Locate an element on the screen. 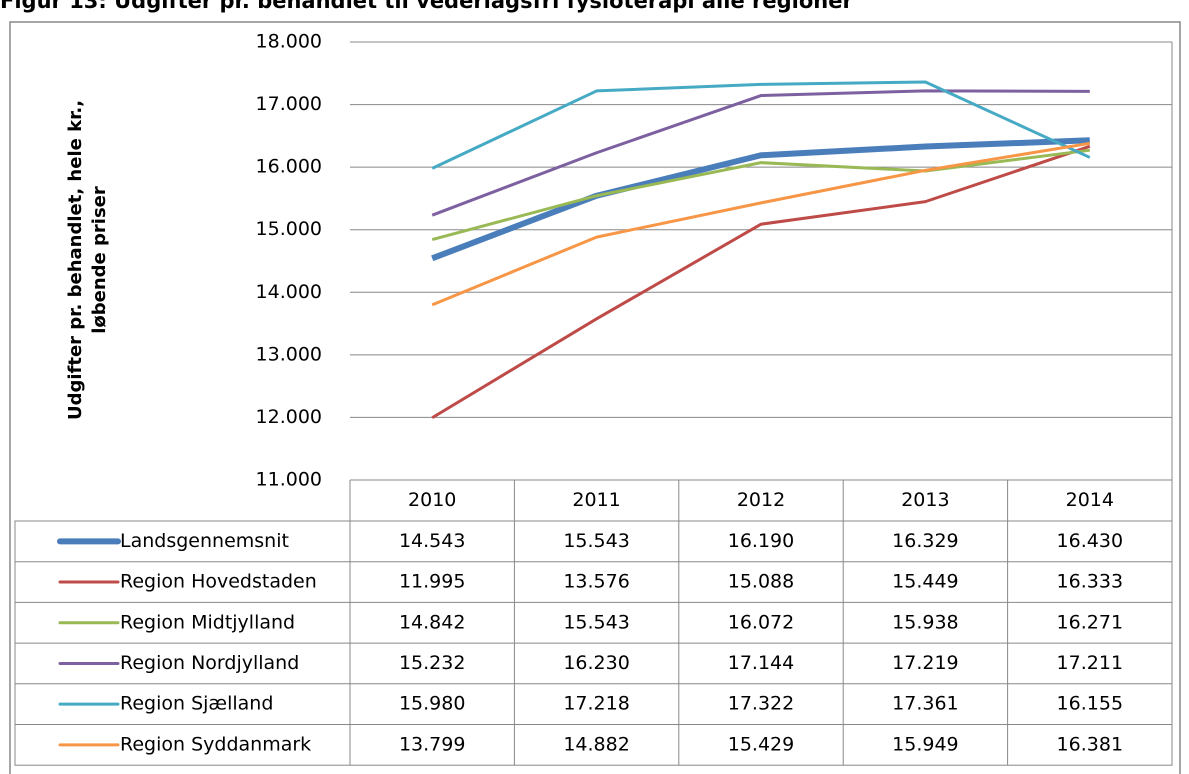 The height and width of the screenshot is (774, 1189). table-value: 15.088 is located at coordinates (761, 582).